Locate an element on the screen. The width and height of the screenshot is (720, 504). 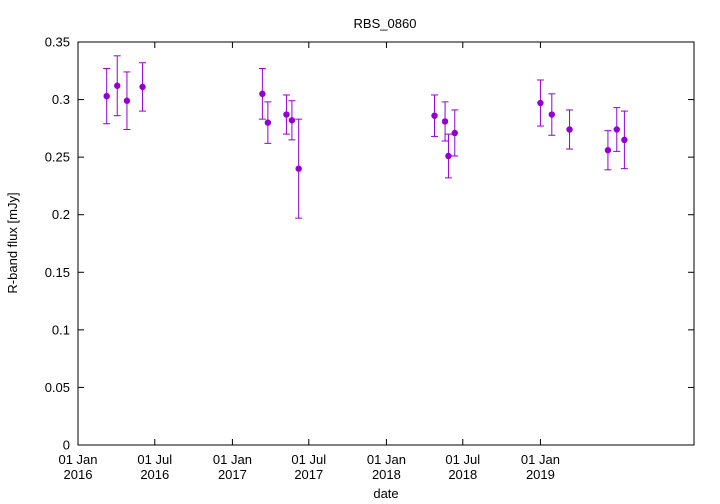
y-tick-label: 0 is located at coordinates (66, 445).